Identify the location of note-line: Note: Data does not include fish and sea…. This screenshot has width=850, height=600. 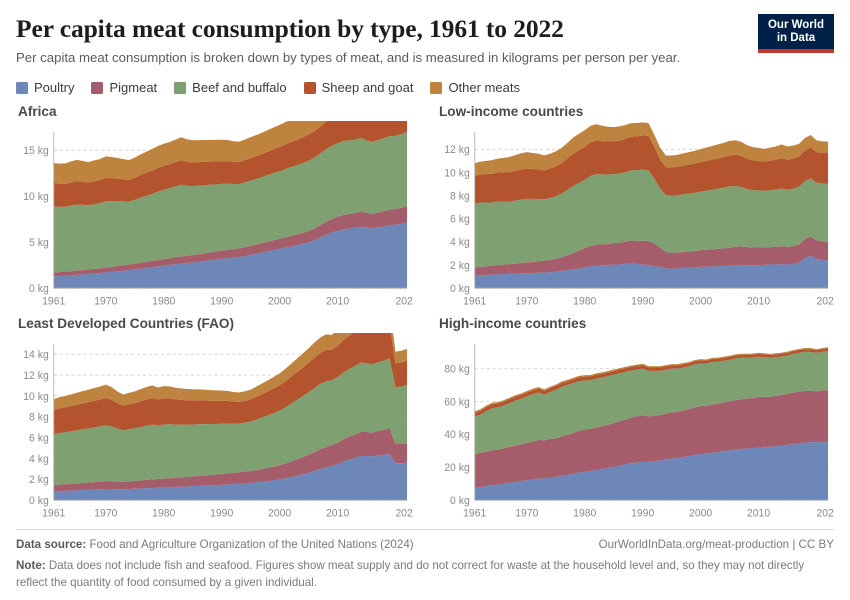
(416, 575).